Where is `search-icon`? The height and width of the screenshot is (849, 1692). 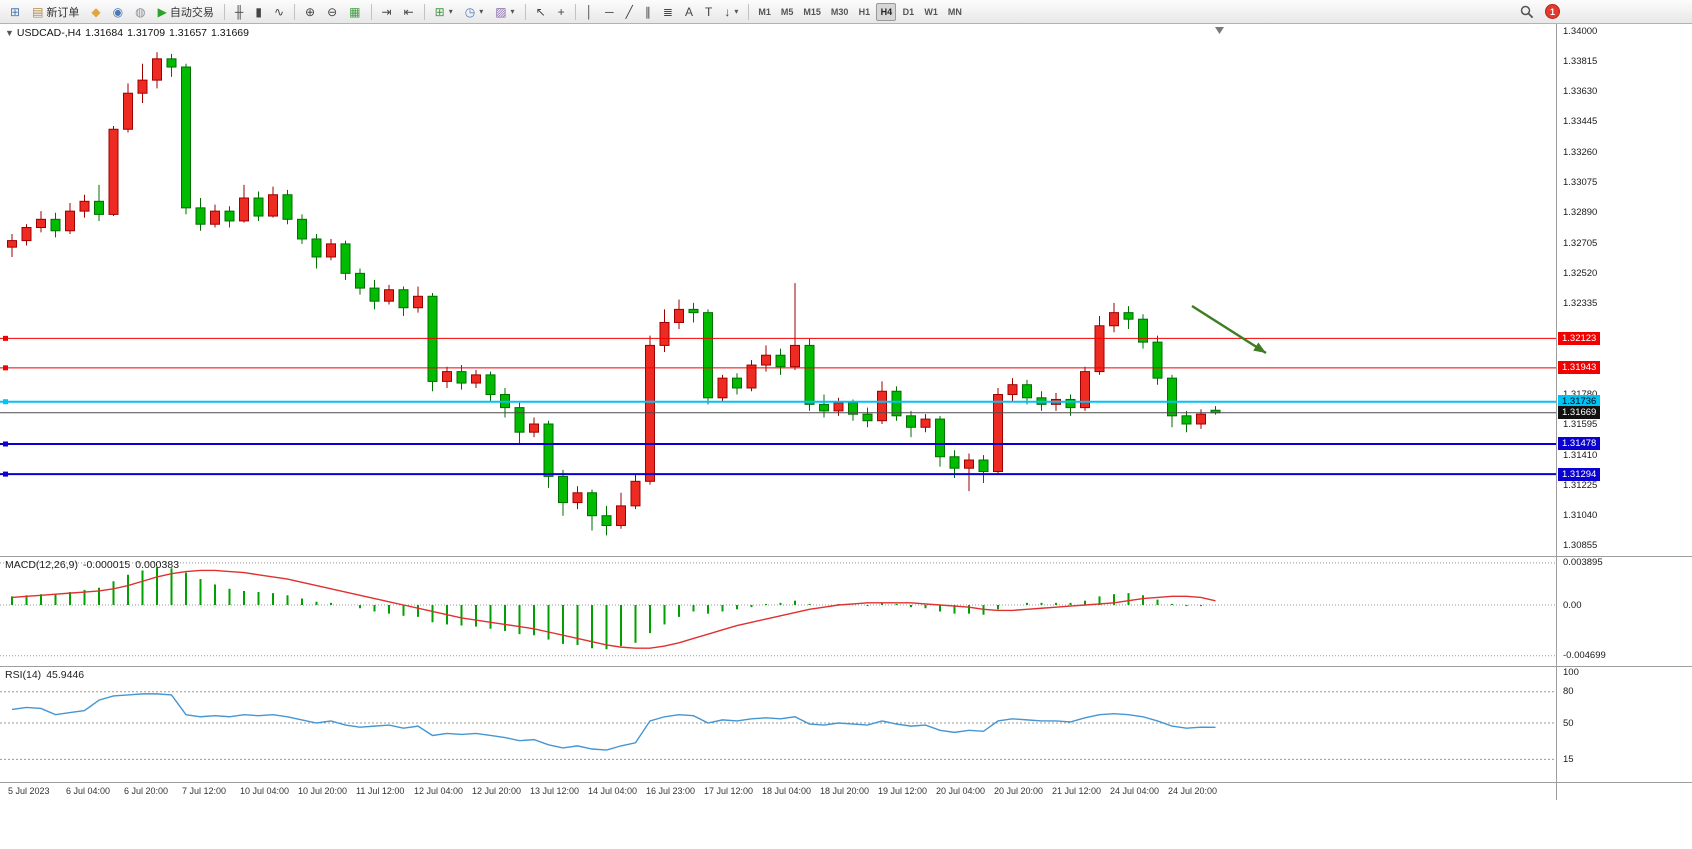 search-icon is located at coordinates (1527, 12).